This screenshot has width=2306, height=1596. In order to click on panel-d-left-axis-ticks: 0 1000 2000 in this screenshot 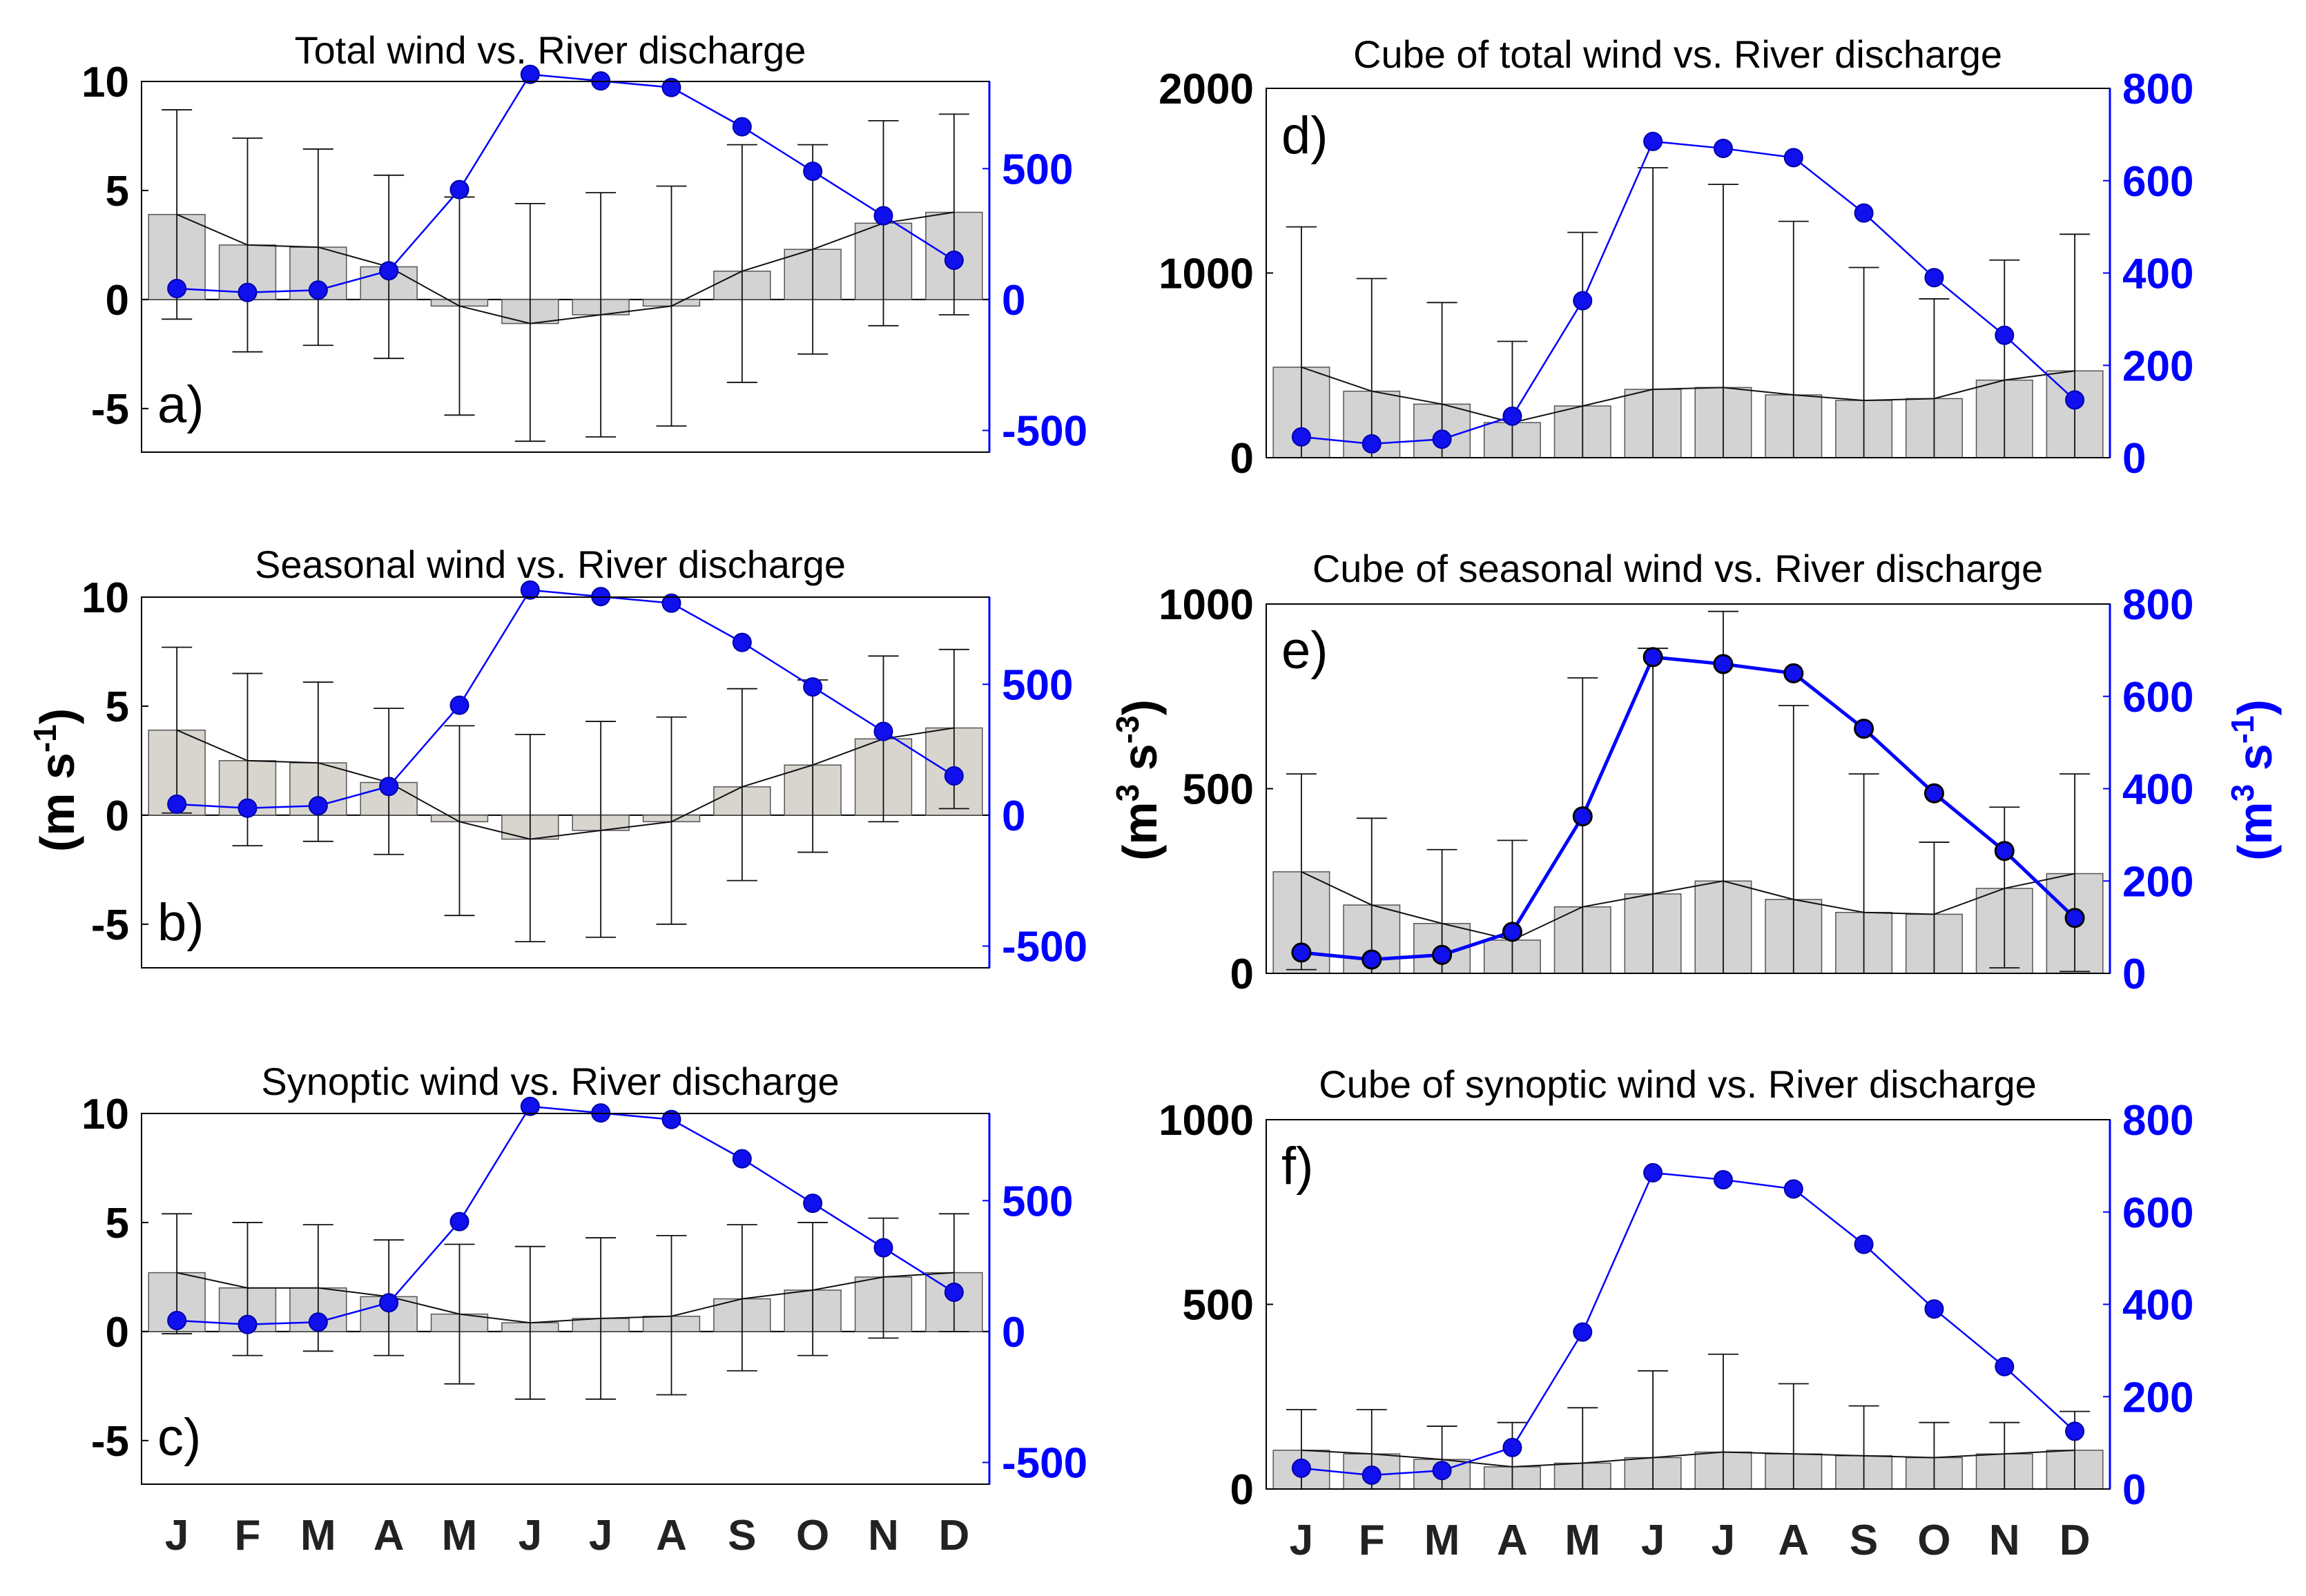, I will do `click(1216, 275)`.